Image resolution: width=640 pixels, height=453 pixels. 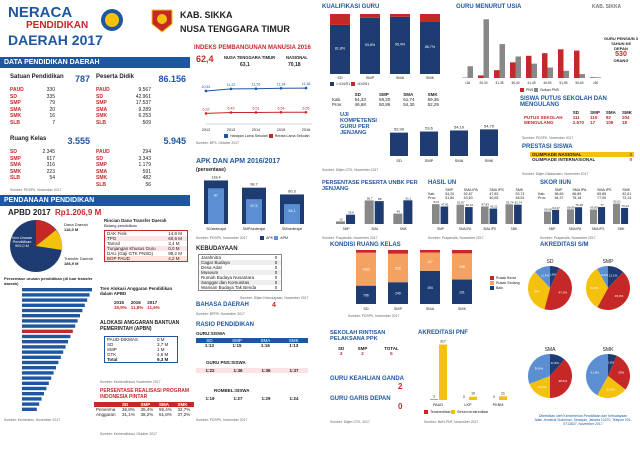 I want to click on table-row: Kab. 56,69 66,89 65,85 92,61, so click(x=587, y=194).